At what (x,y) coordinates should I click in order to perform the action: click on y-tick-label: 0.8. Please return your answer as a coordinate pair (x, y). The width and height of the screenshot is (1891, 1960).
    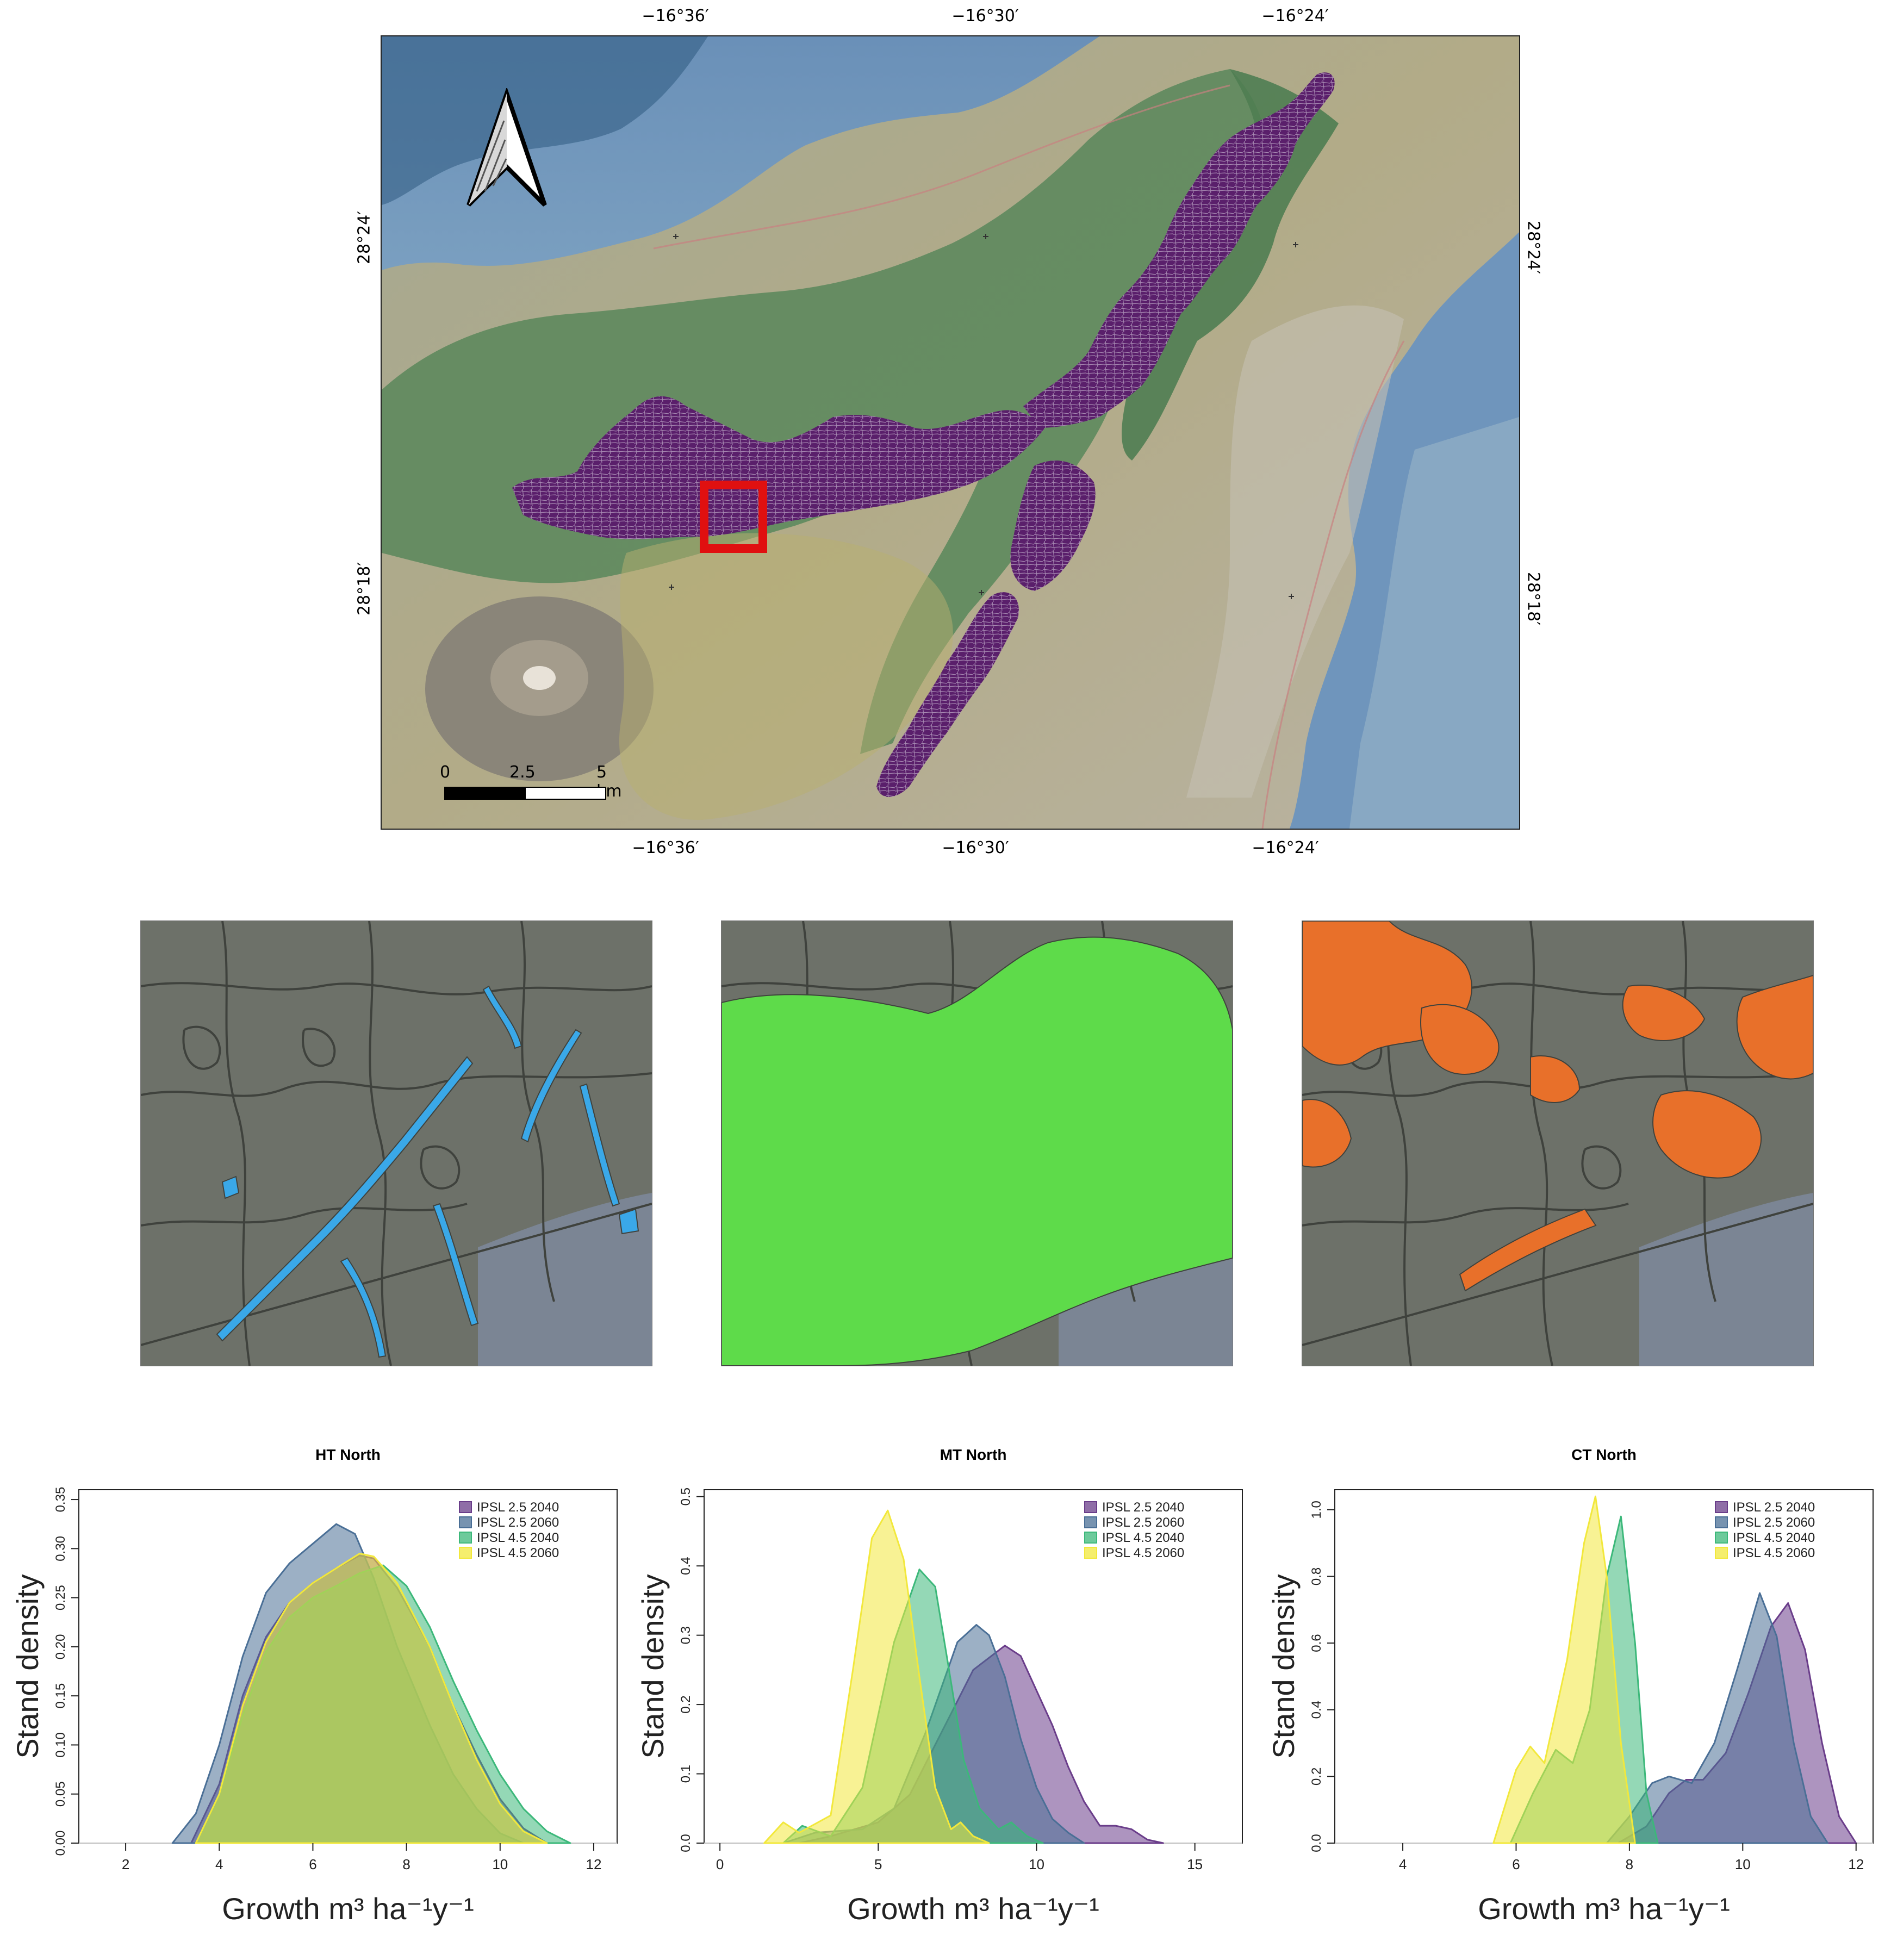
    Looking at the image, I should click on (1316, 1576).